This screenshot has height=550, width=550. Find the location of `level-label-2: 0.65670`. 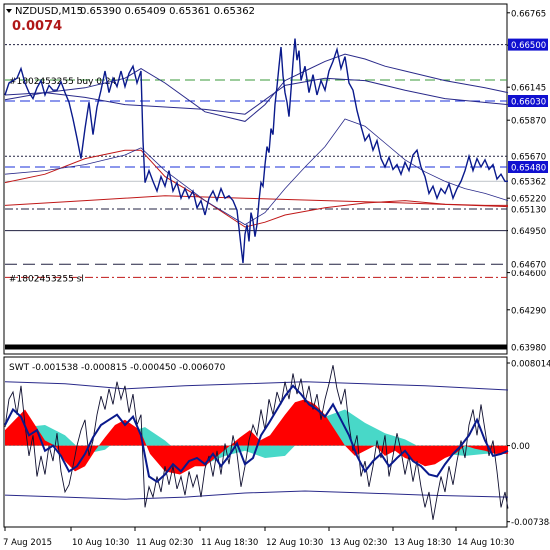

level-label-2: 0.65670 is located at coordinates (528, 158).